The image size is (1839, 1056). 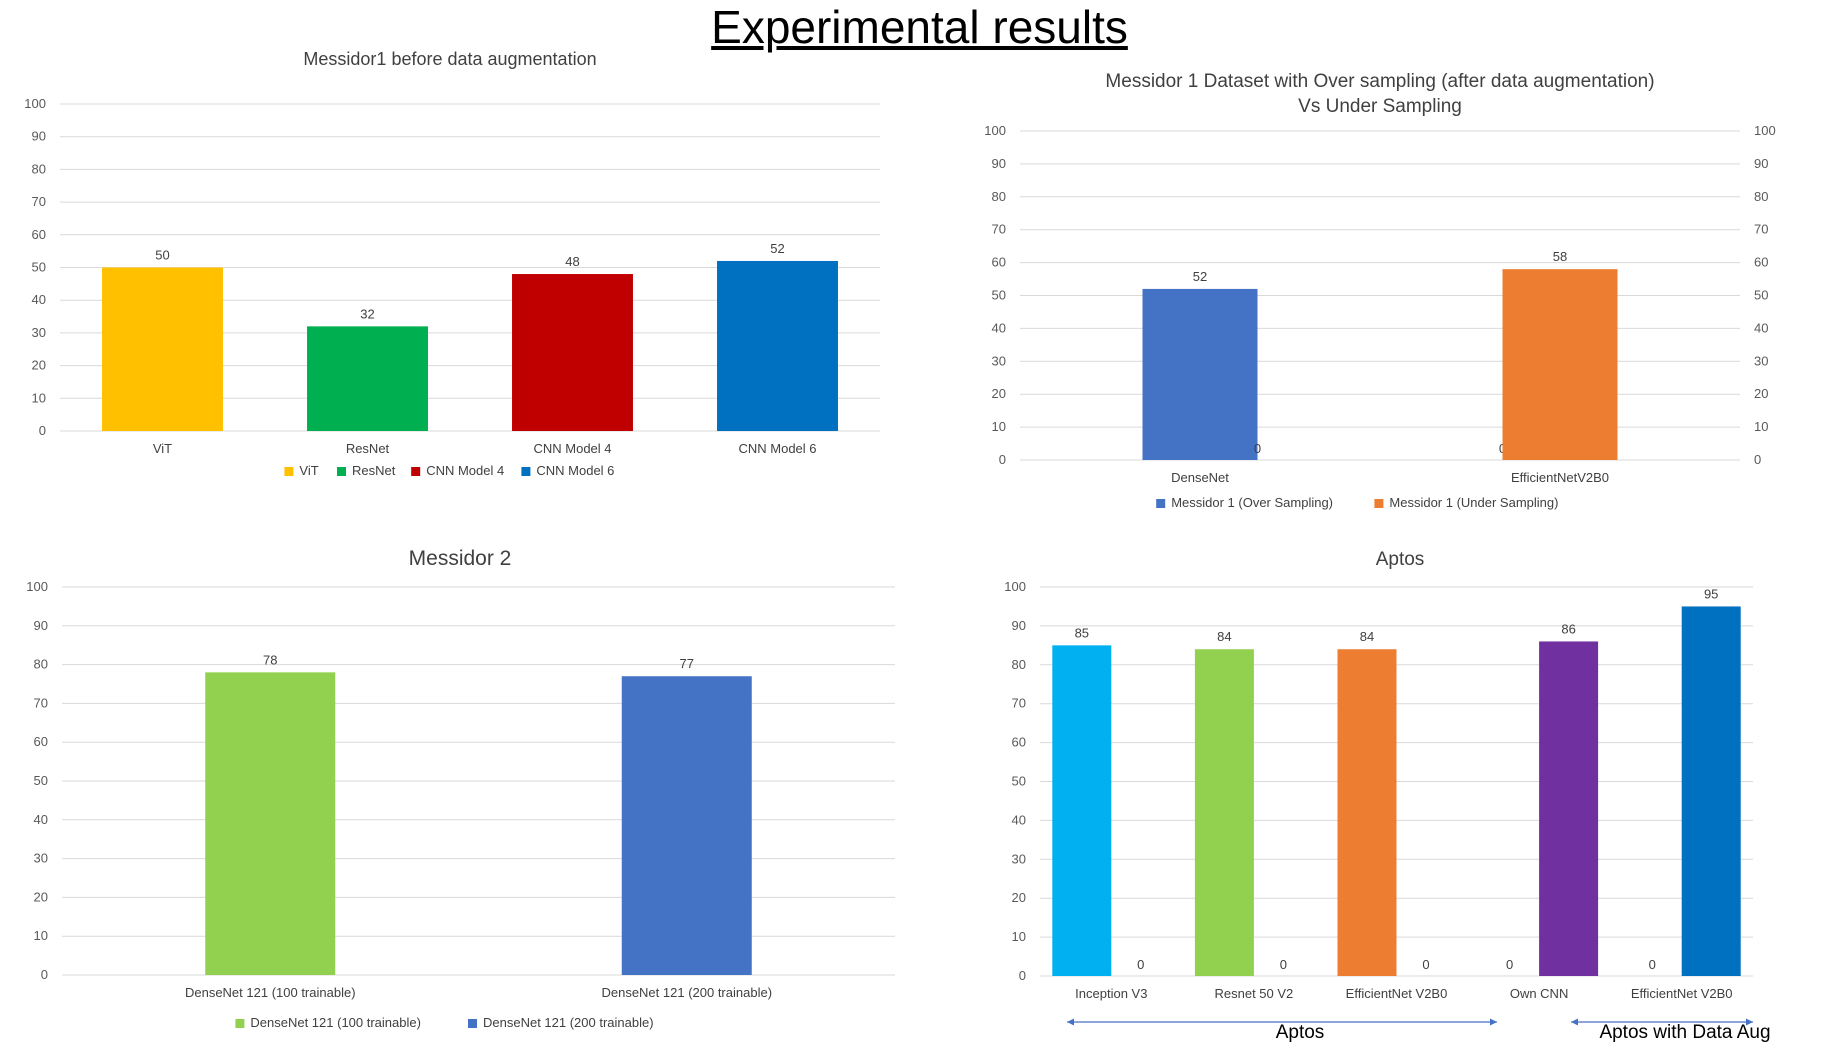 What do you see at coordinates (1761, 196) in the screenshot?
I see `y2-tick-label: 80` at bounding box center [1761, 196].